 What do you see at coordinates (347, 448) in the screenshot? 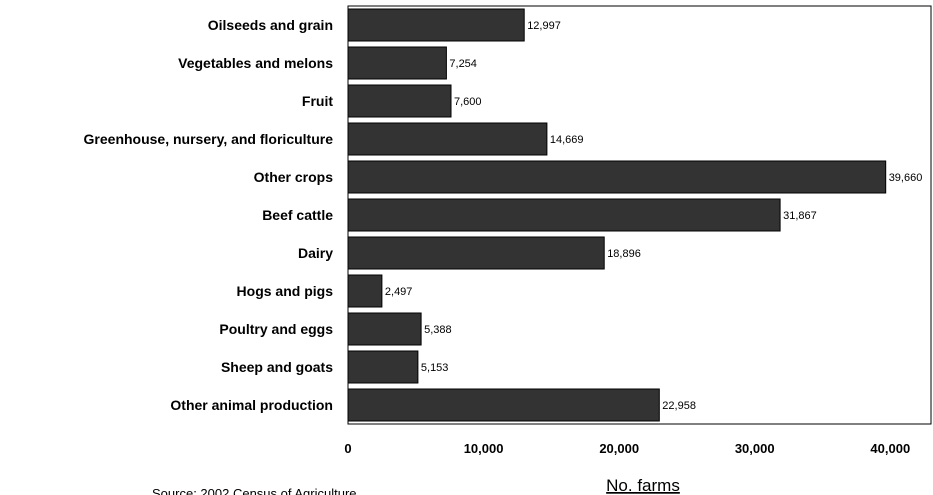
I see `x-tick-label: 0` at bounding box center [347, 448].